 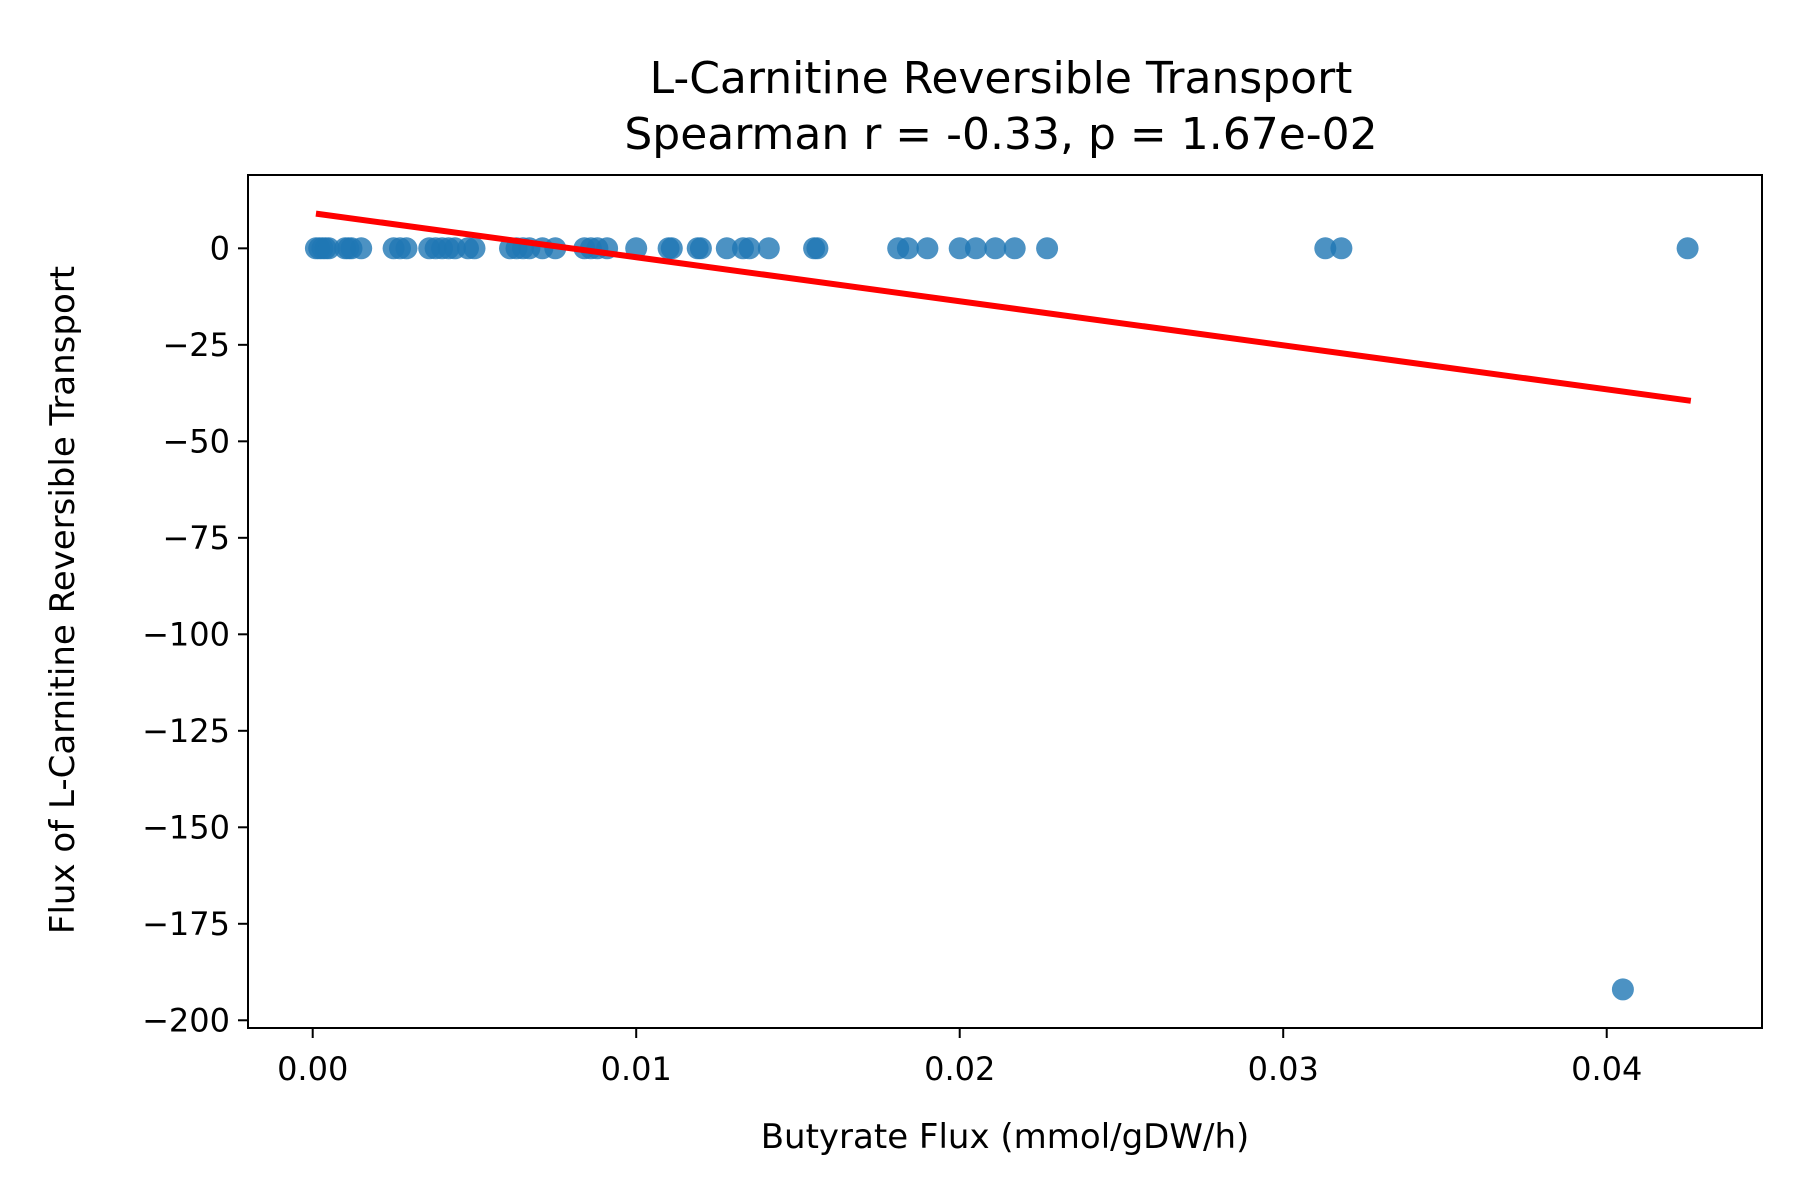 What do you see at coordinates (312, 1069) in the screenshot?
I see `x-tick-label: 0.00` at bounding box center [312, 1069].